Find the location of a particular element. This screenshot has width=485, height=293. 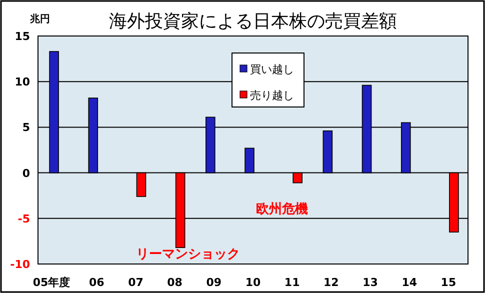

x-tick-label: 05年度 is located at coordinates (51, 282).